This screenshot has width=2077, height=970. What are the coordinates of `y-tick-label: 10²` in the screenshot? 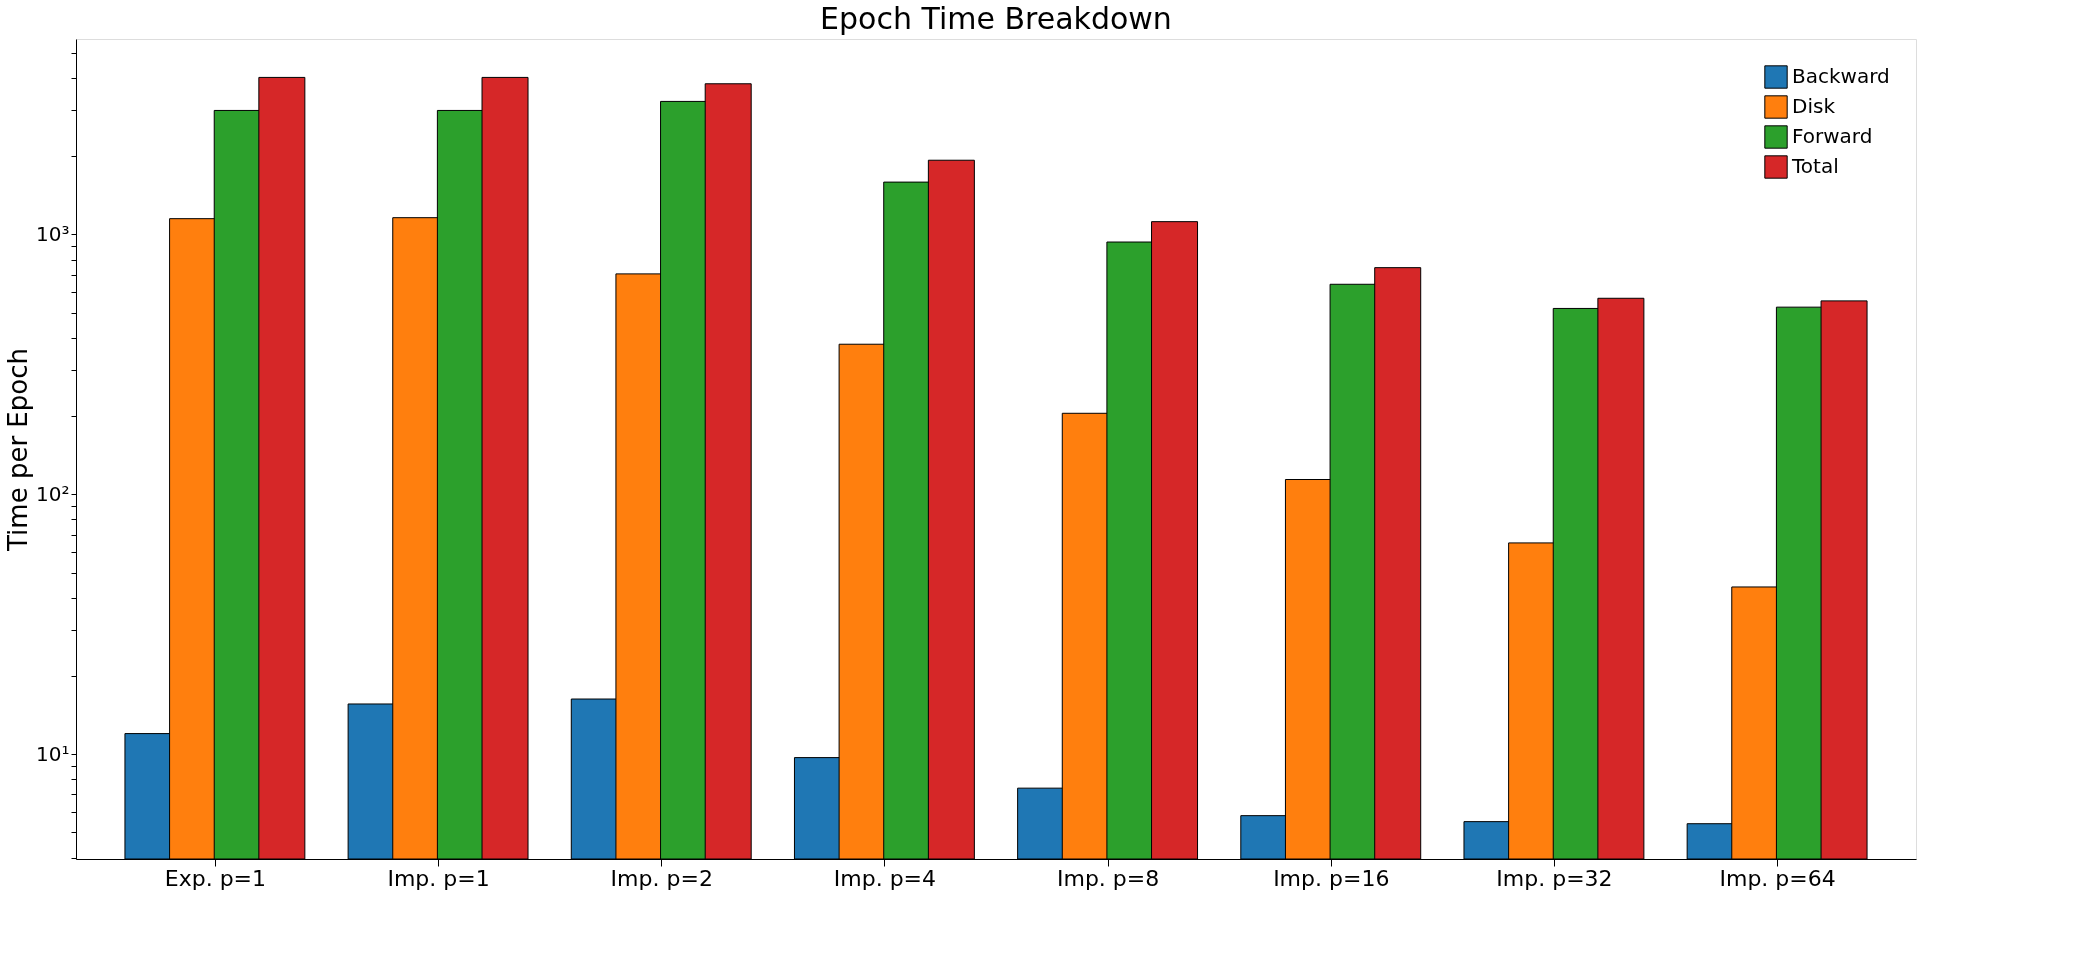 It's located at (53, 493).